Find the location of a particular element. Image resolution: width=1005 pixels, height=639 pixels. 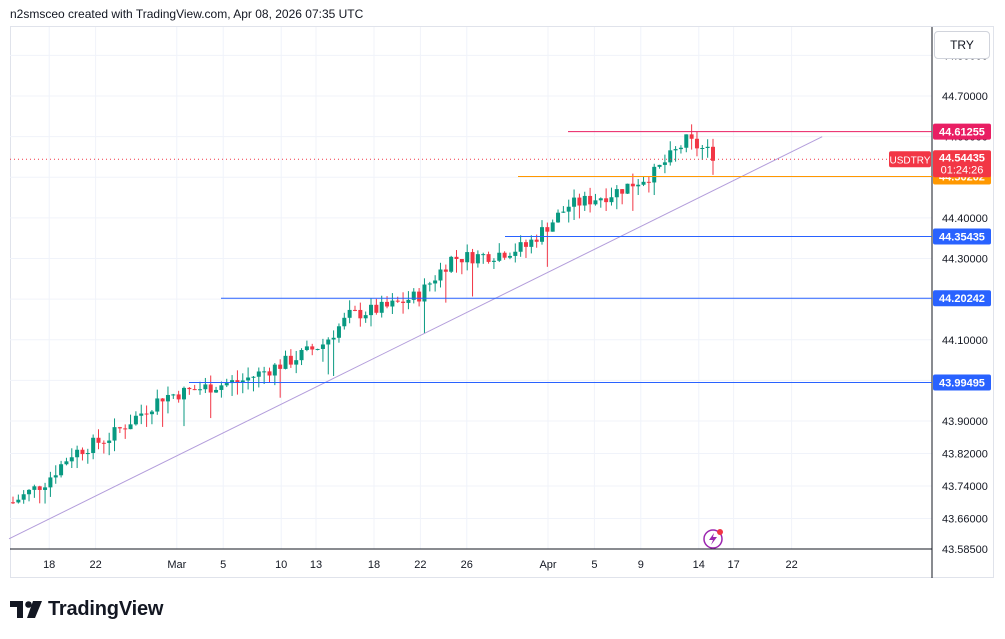

currency-button: TRY is located at coordinates (962, 45).